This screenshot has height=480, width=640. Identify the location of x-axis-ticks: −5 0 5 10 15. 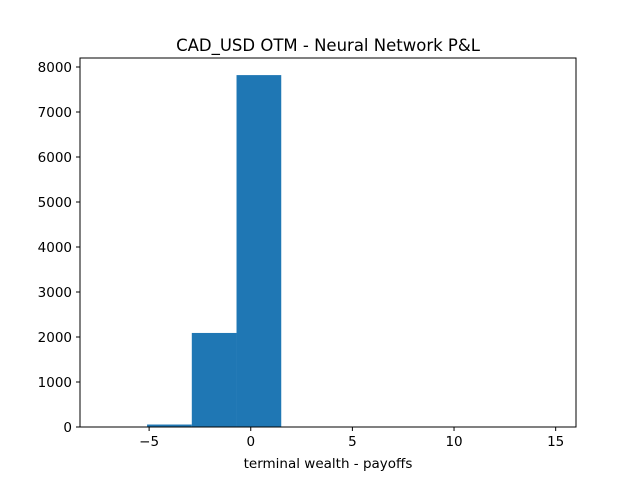
(351, 438).